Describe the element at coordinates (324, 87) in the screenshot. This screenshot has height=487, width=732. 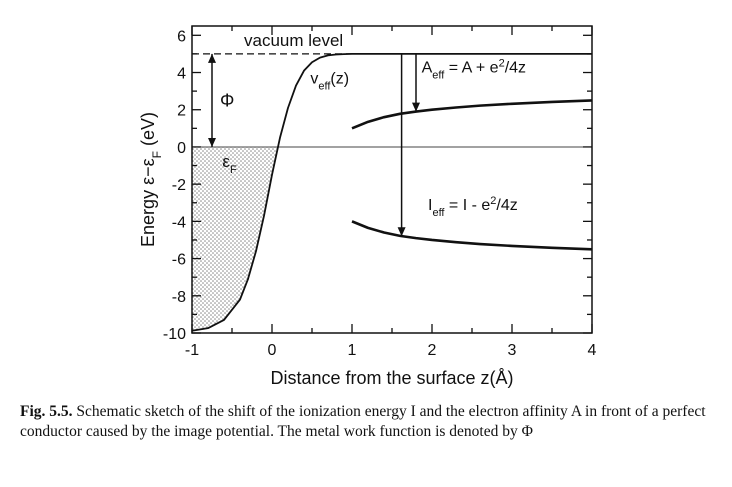
I see `potential-sub: eff` at that location.